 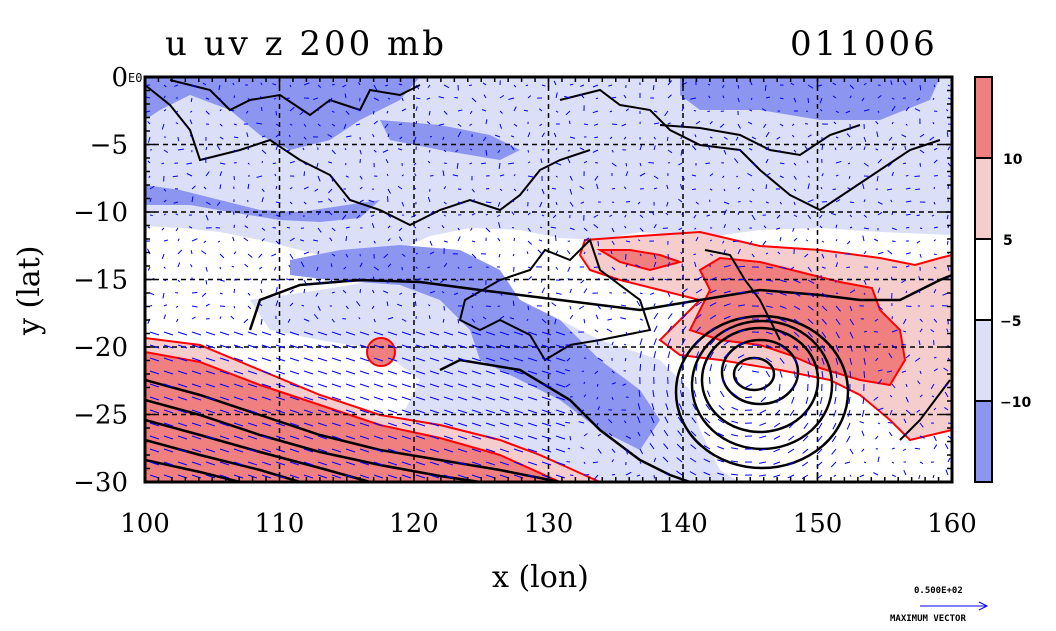 I want to click on y-tick-label: 0, so click(x=119, y=78).